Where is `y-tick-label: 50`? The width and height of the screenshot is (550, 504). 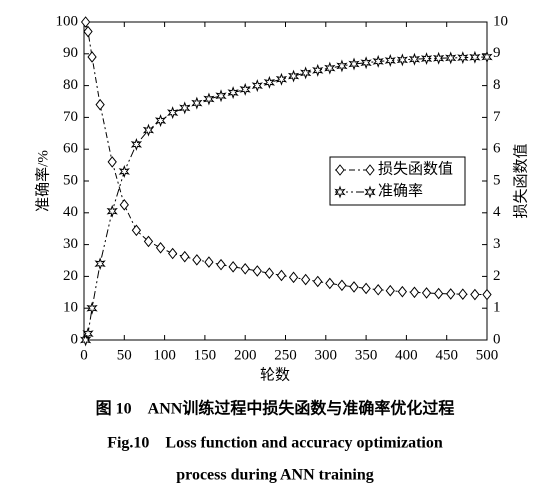
y-tick-label: 50 is located at coordinates (70, 180).